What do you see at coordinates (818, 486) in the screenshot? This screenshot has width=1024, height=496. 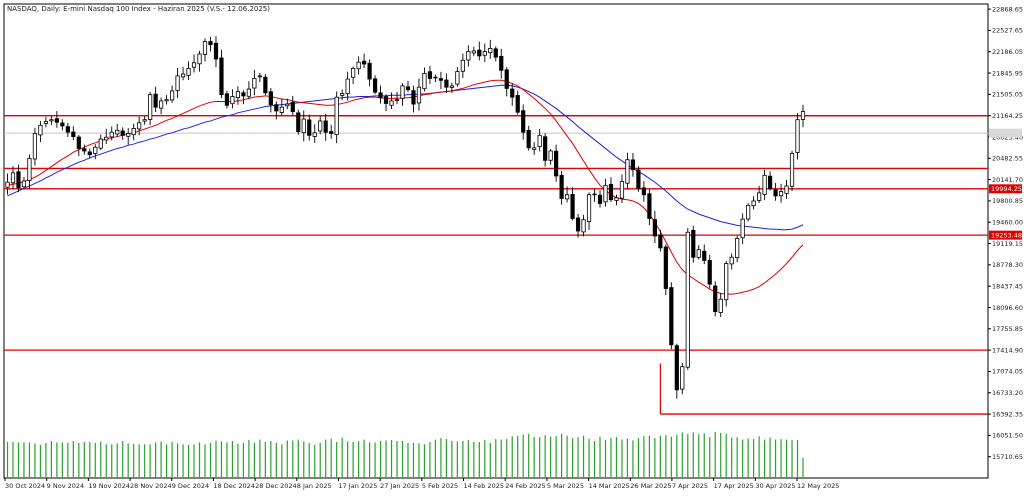 I see `date-tick-label: 12 May 2025` at bounding box center [818, 486].